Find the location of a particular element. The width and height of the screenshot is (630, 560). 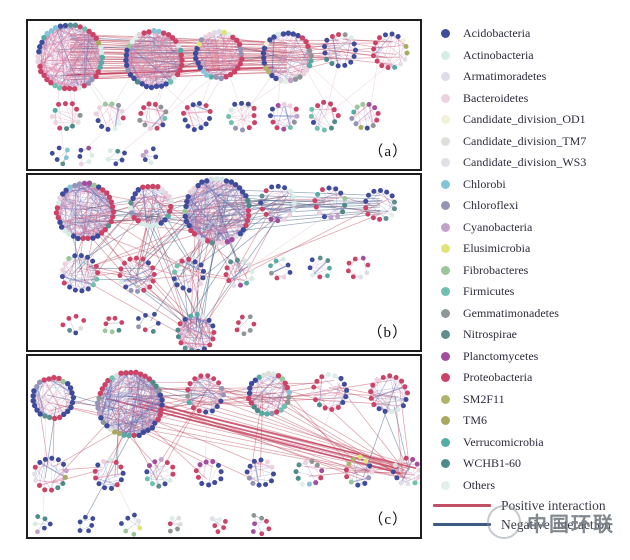

legend-item: Candidate_division_TM7 is located at coordinates (513, 142).